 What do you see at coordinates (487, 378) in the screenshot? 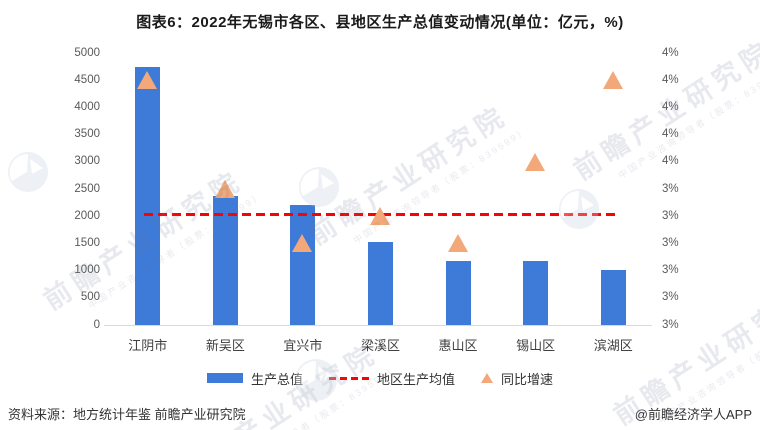
I see `legend-triangle-swatch-icon` at bounding box center [487, 378].